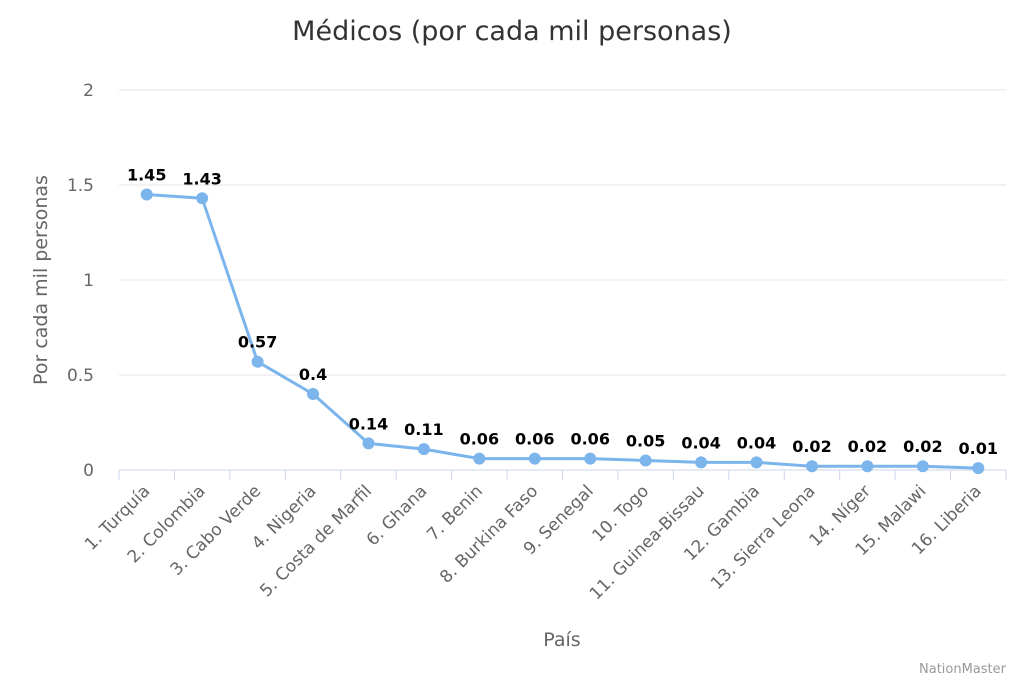  What do you see at coordinates (423, 429) in the screenshot?
I see `data-label: 0.11` at bounding box center [423, 429].